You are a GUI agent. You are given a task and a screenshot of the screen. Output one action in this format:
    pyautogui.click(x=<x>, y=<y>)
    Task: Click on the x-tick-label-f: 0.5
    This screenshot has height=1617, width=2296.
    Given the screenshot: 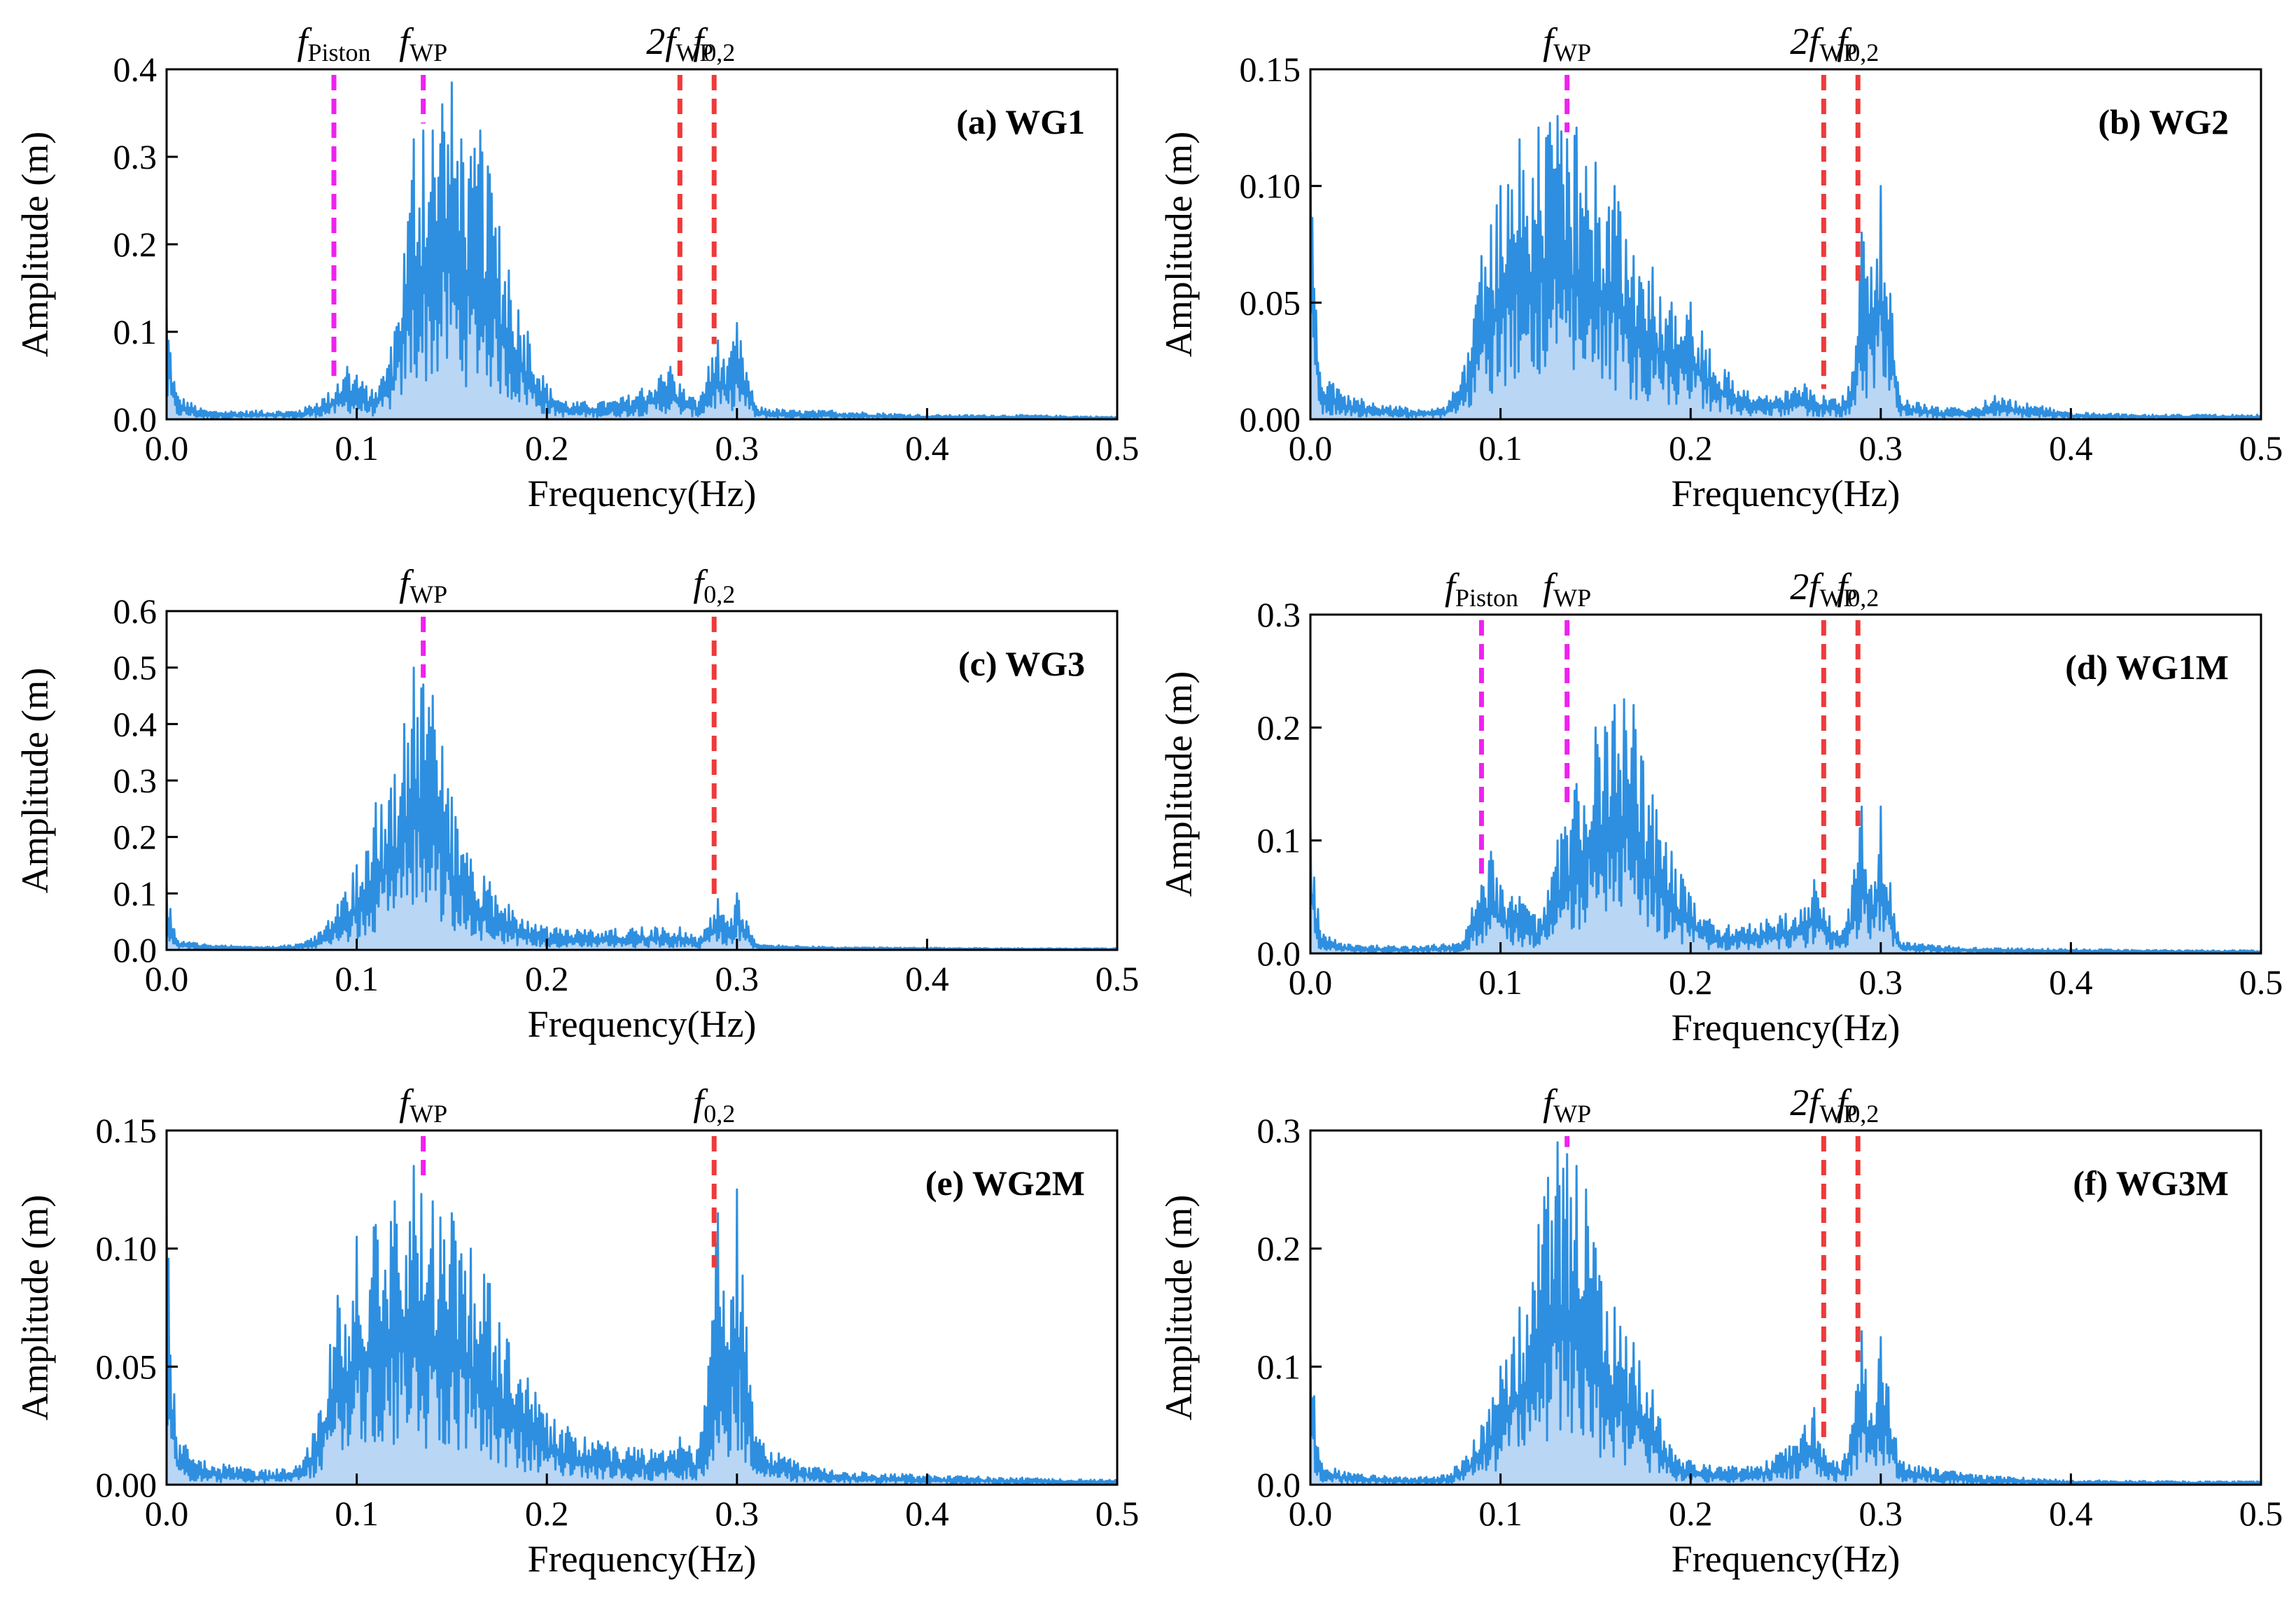 What is the action you would take?
    pyautogui.click(x=2261, y=1513)
    